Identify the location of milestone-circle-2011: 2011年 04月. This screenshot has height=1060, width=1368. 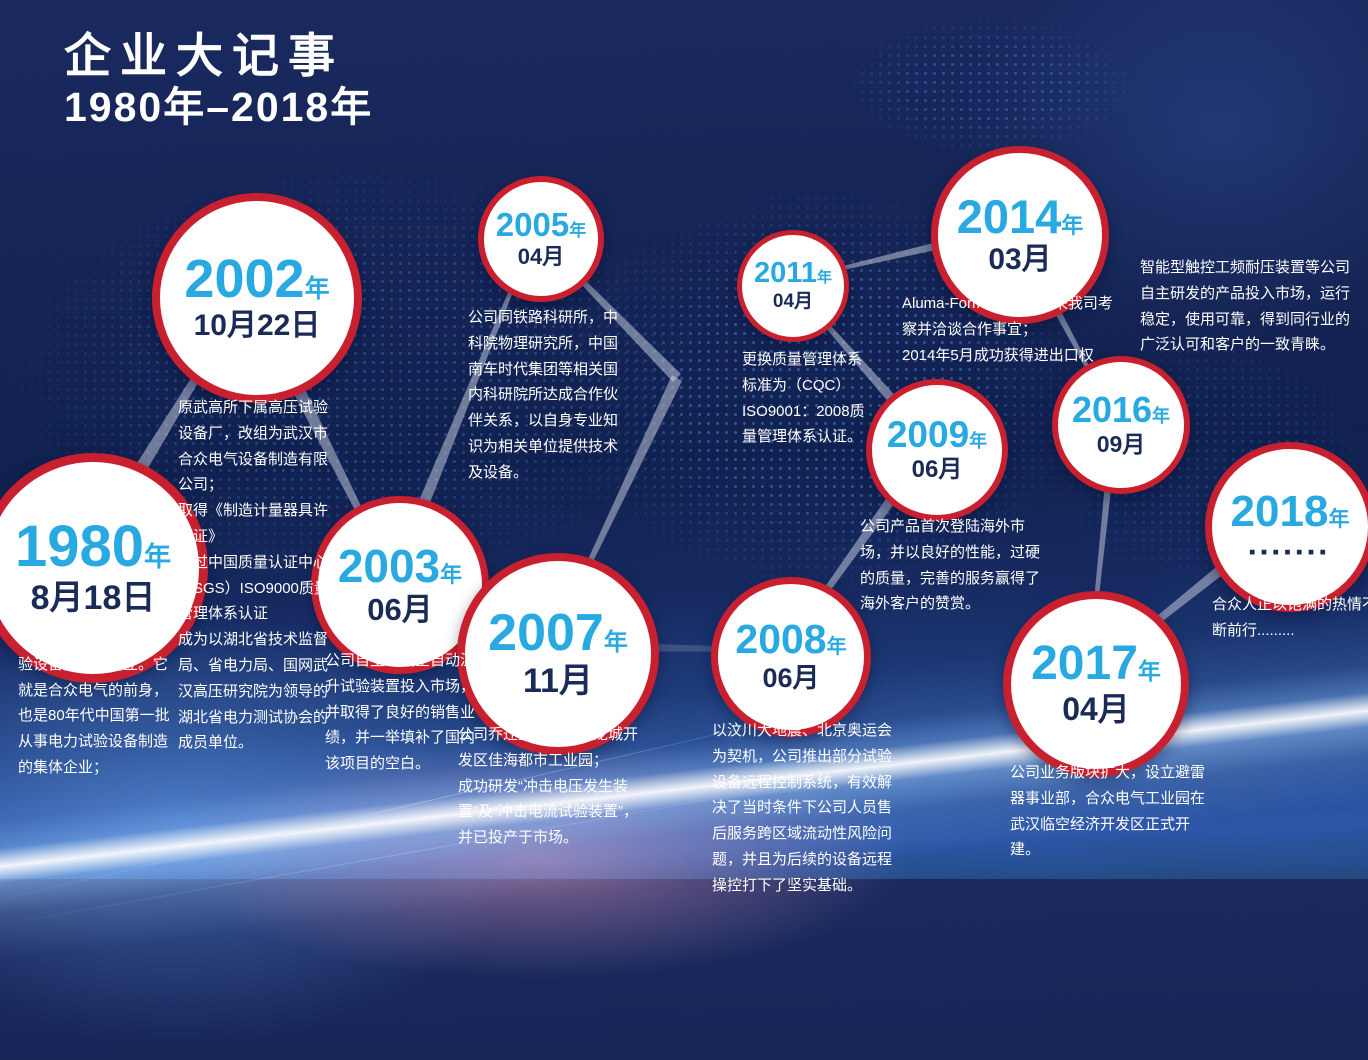
(793, 286).